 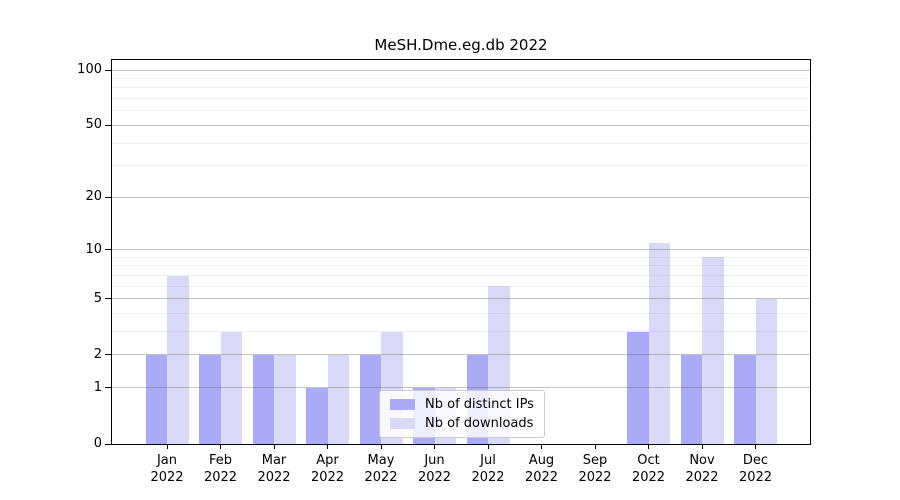 I want to click on y-axis-tick-label: 1, so click(x=97, y=387).